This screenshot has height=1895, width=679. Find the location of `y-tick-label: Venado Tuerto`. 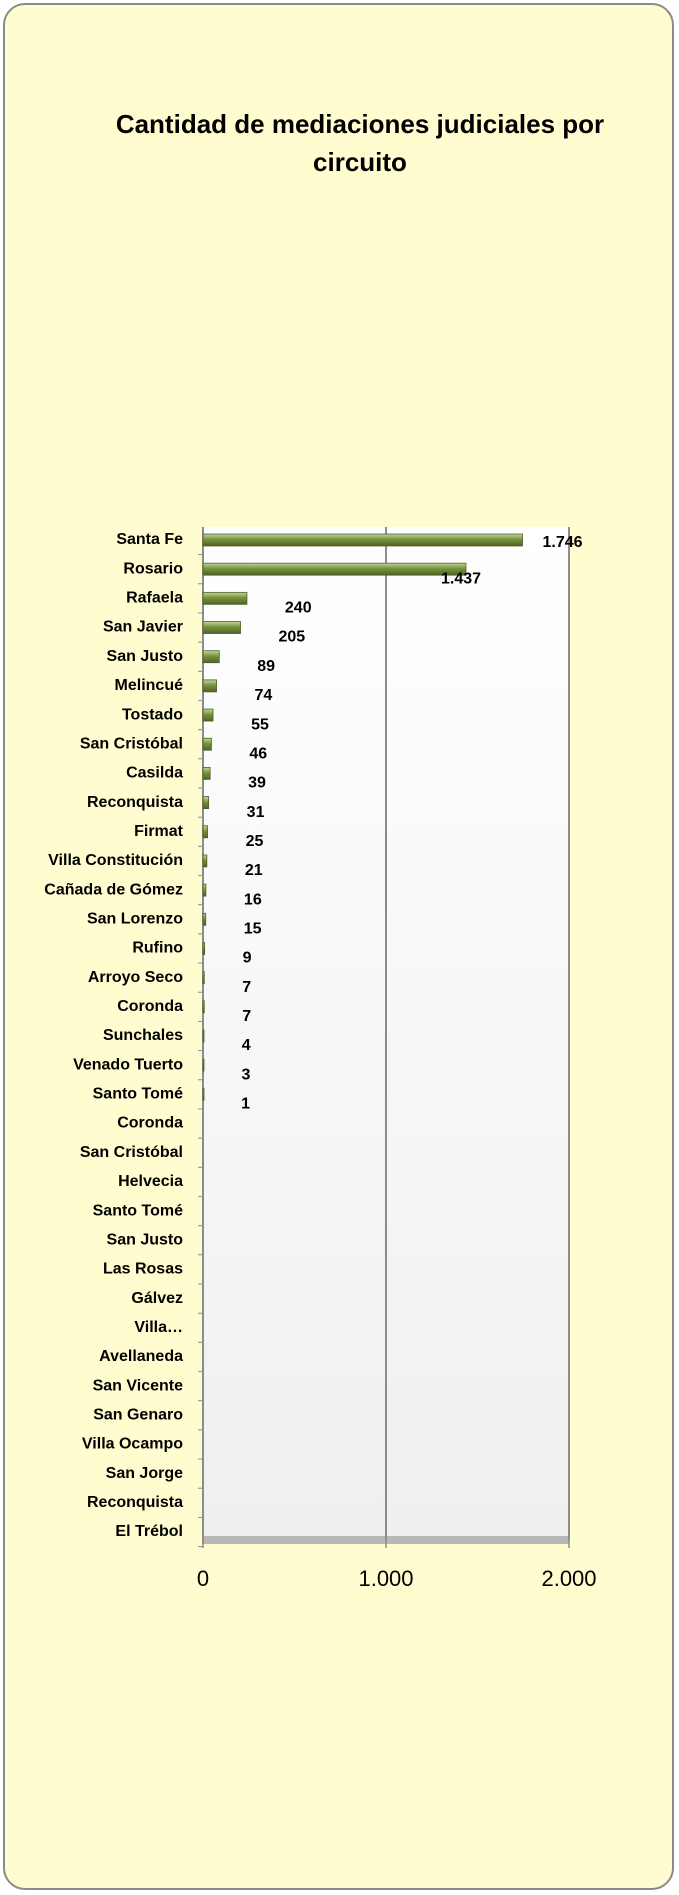

y-tick-label: Venado Tuerto is located at coordinates (128, 1064).